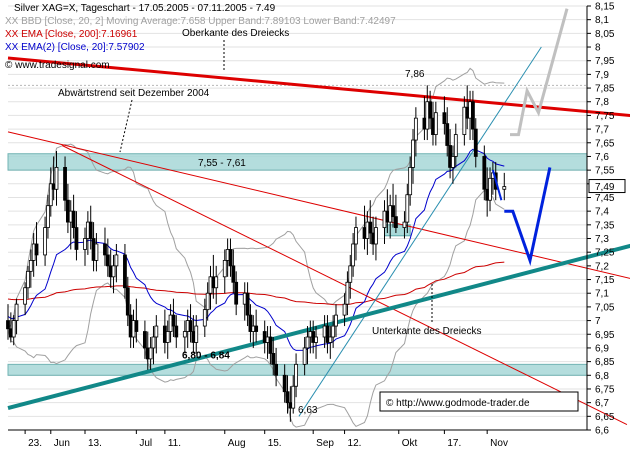 Image resolution: width=630 pixels, height=453 pixels. Describe the element at coordinates (325, 443) in the screenshot. I see `x-tick-label: Sep` at that location.